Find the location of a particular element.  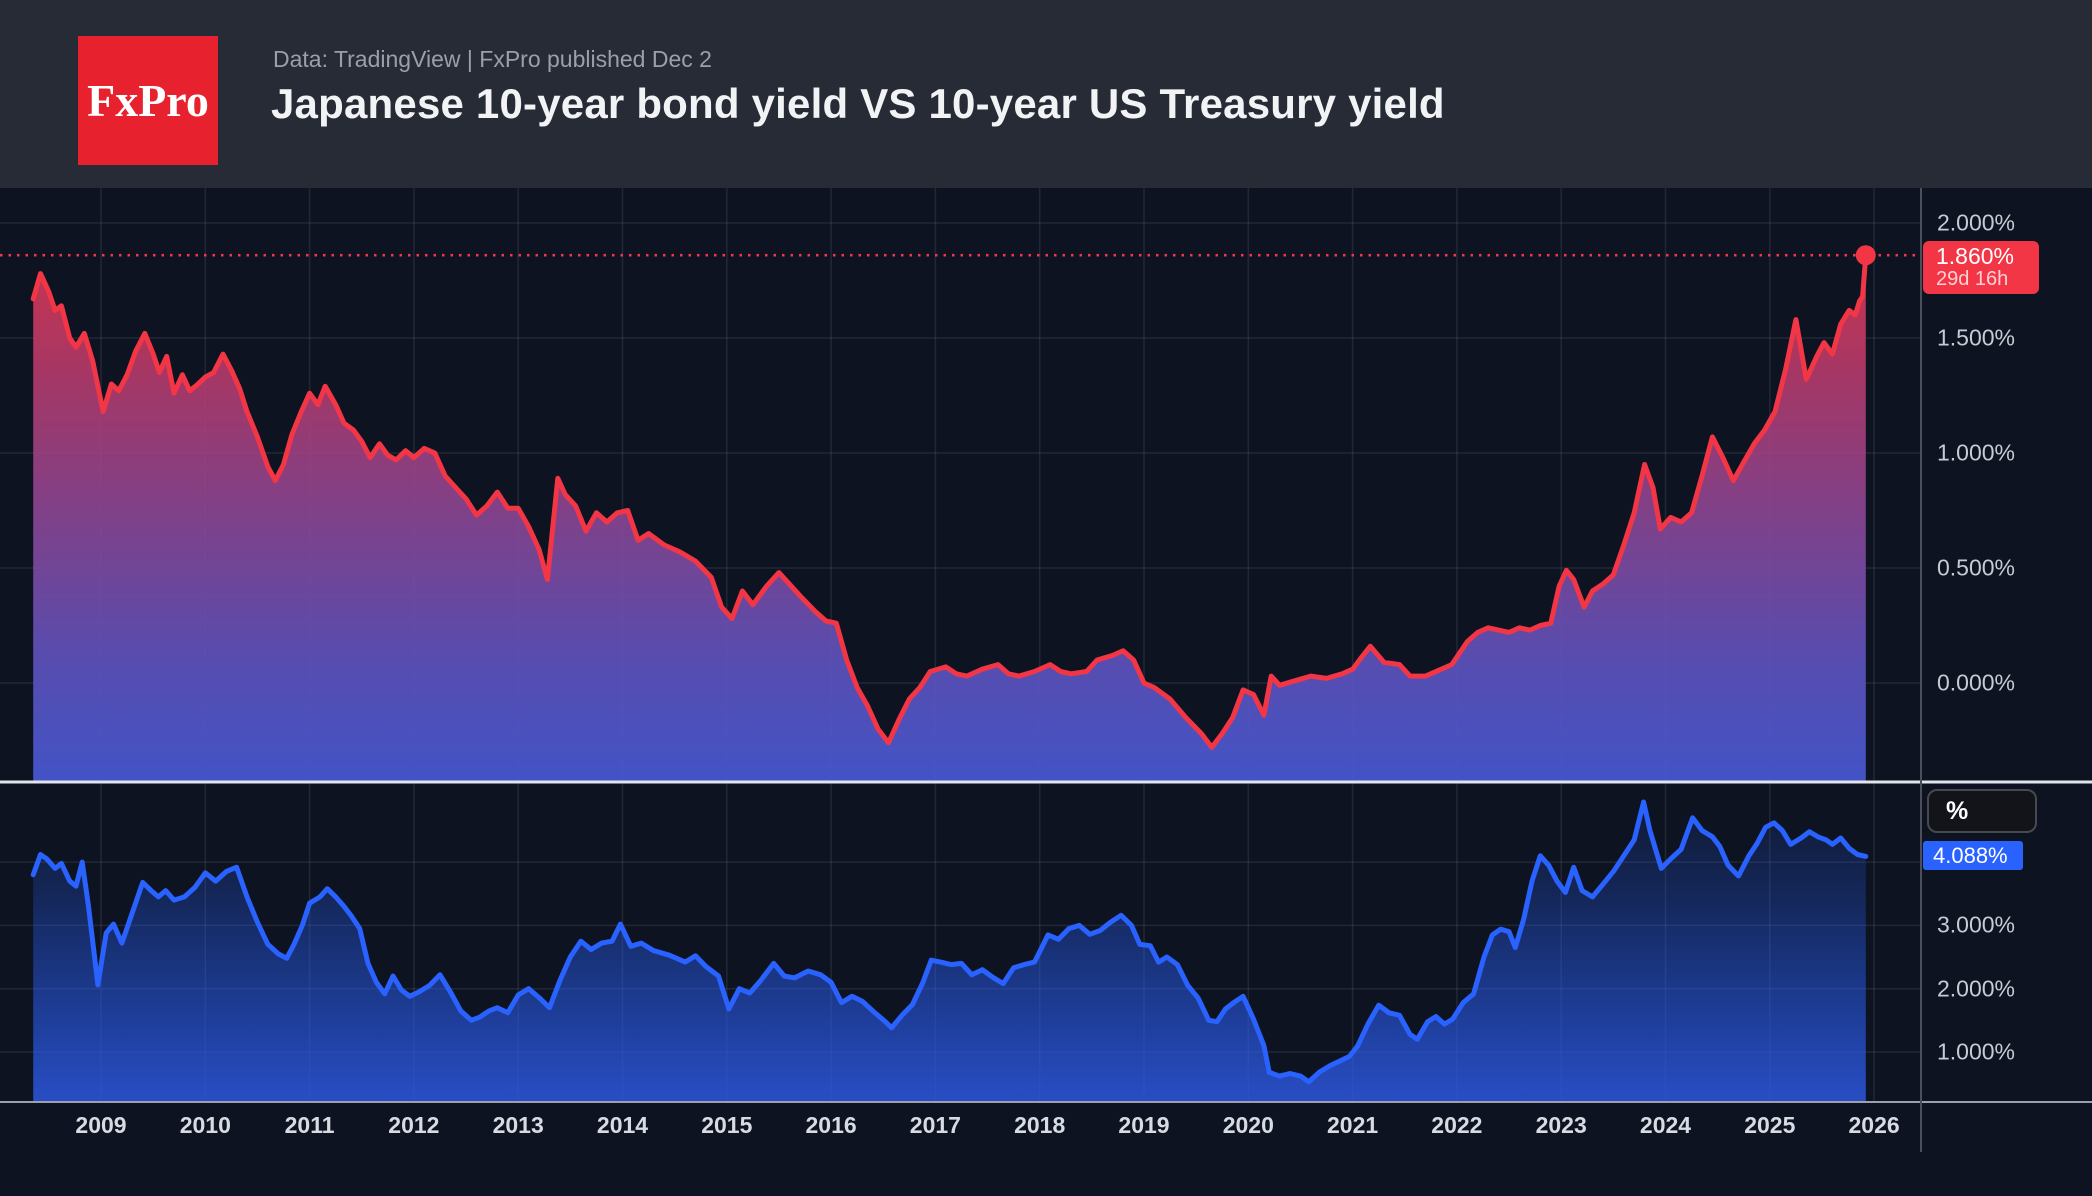

year-tick: 2022 is located at coordinates (1457, 1125).